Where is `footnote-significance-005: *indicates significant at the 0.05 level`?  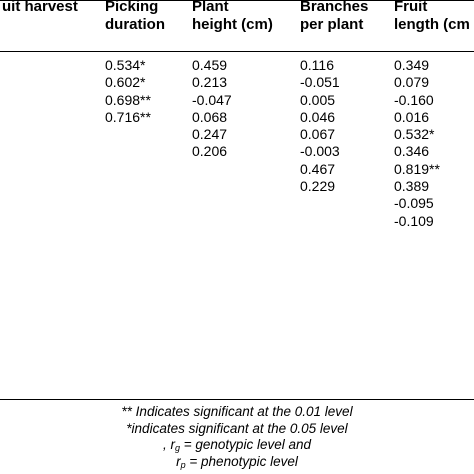
footnote-significance-005: *indicates significant at the 0.05 level is located at coordinates (237, 428).